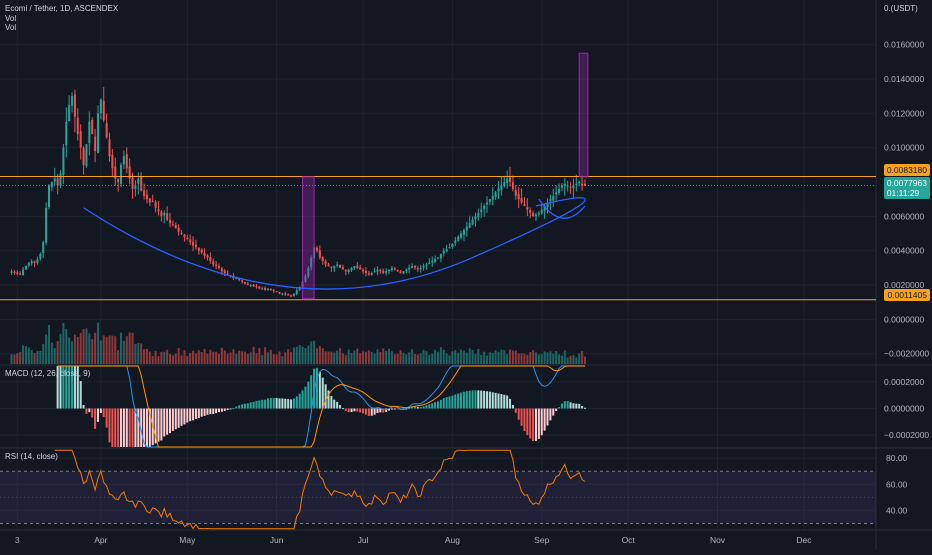 Image resolution: width=932 pixels, height=555 pixels. What do you see at coordinates (277, 540) in the screenshot?
I see `time-axis-tick-3: Jun` at bounding box center [277, 540].